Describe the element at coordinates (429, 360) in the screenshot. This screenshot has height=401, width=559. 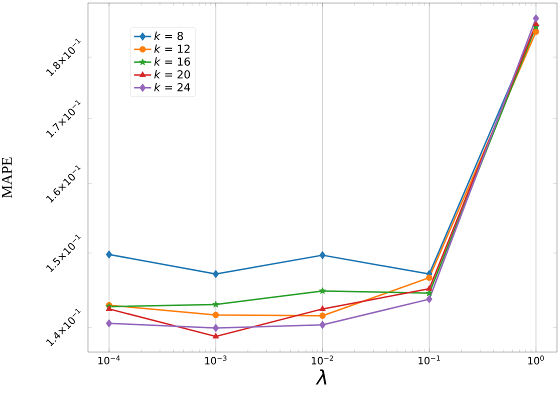
I see `x-tick-label: 10$^{−1}$` at that location.